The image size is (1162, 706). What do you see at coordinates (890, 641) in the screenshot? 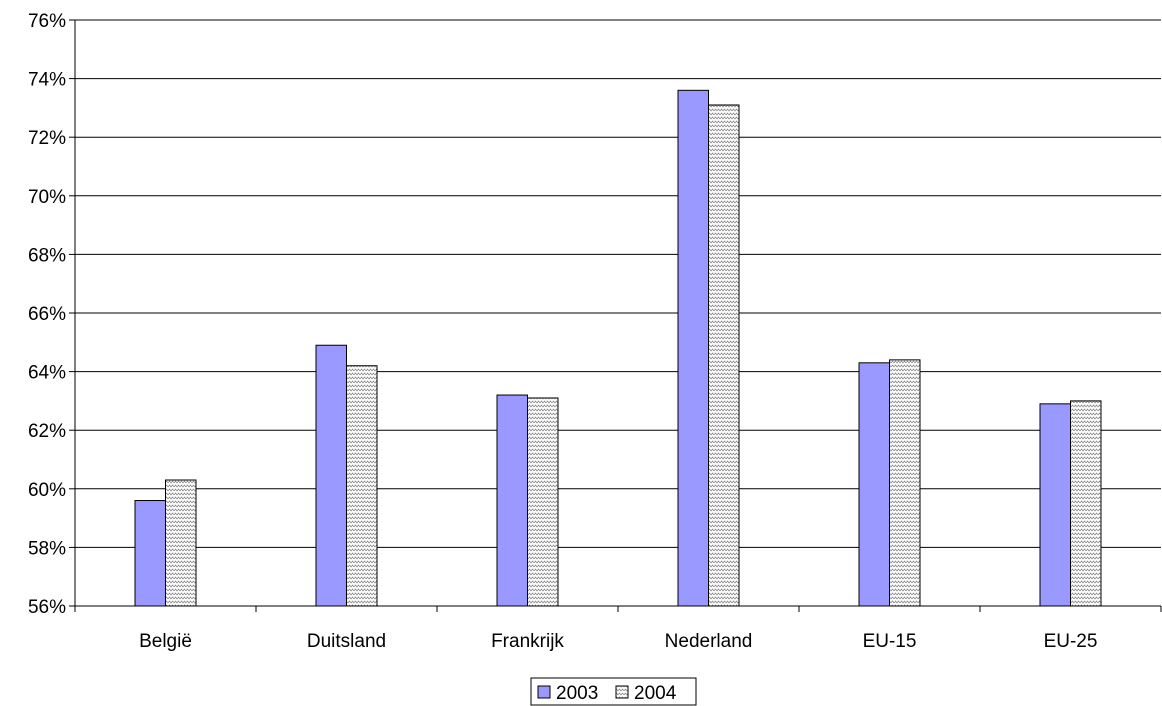
I see `x-category-label: EU-15` at bounding box center [890, 641].